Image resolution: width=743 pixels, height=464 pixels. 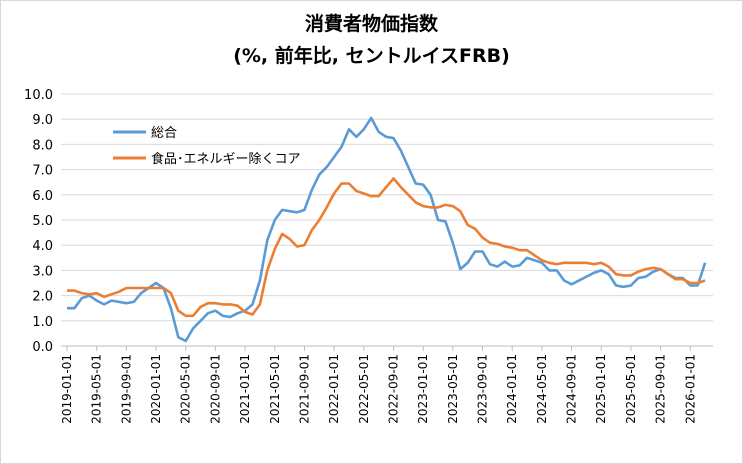 What do you see at coordinates (661, 389) in the screenshot?
I see `x-tick-label: 2025-09-01` at bounding box center [661, 389].